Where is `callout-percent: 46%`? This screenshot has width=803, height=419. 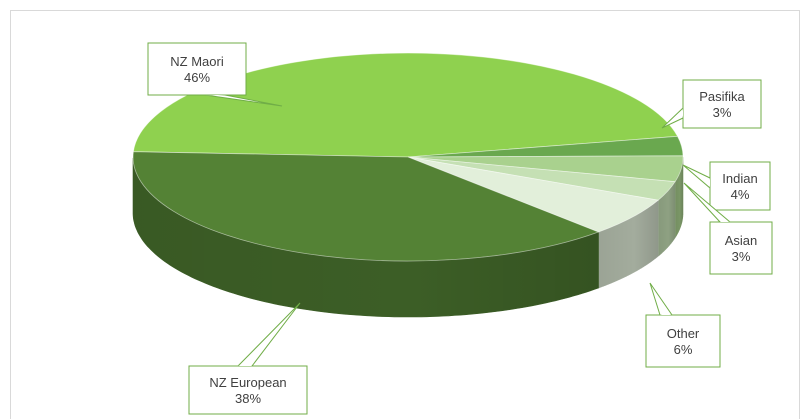 callout-percent: 46% is located at coordinates (197, 77).